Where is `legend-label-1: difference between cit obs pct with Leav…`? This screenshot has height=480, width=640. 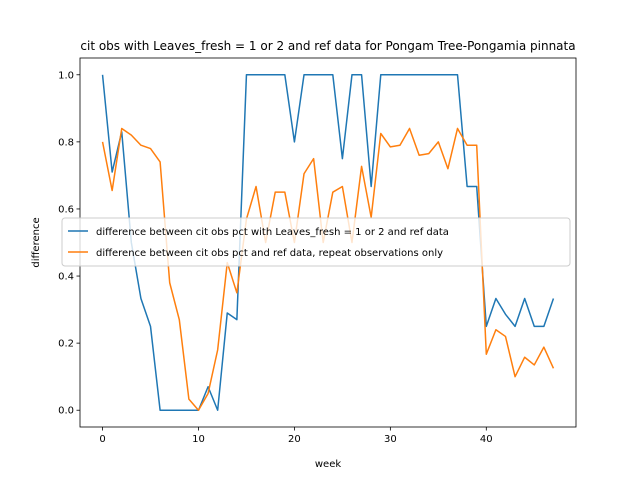
legend-label-1: difference between cit obs pct with Leav… is located at coordinates (272, 232).